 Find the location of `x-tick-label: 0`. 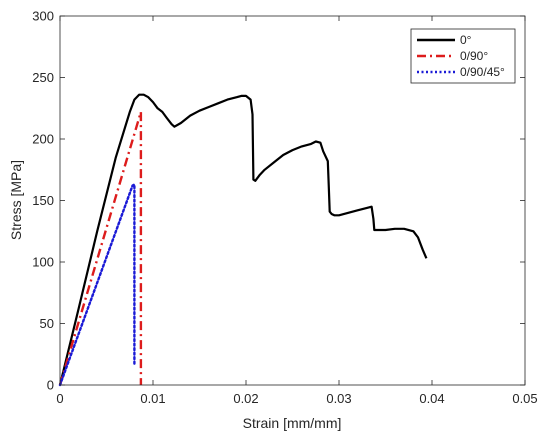

x-tick-label: 0 is located at coordinates (59, 398).